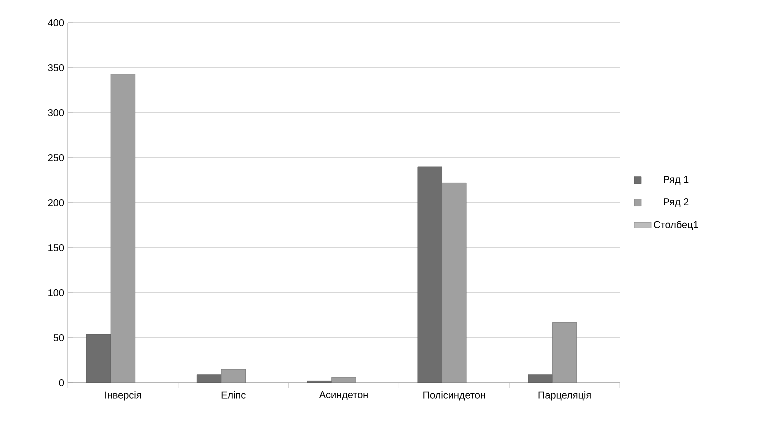 Image resolution: width=758 pixels, height=440 pixels. Describe the element at coordinates (56, 113) in the screenshot. I see `y-tick-label: 300` at that location.